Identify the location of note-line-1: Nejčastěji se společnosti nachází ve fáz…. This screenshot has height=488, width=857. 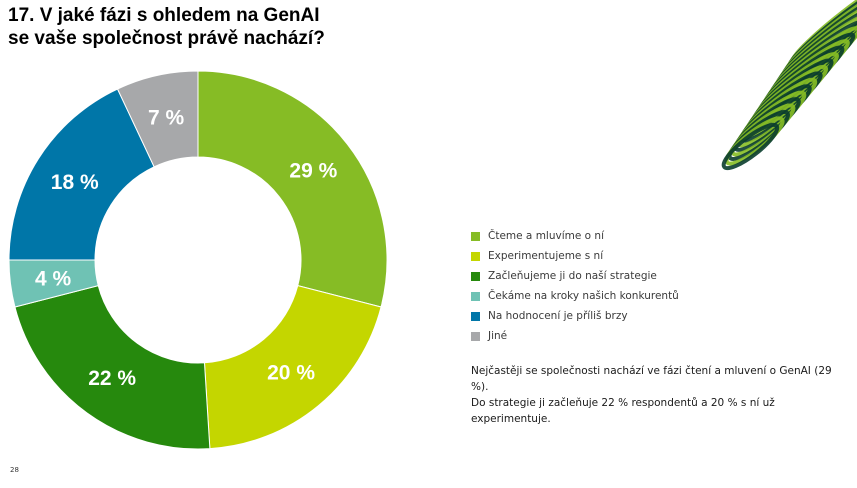
(651, 379).